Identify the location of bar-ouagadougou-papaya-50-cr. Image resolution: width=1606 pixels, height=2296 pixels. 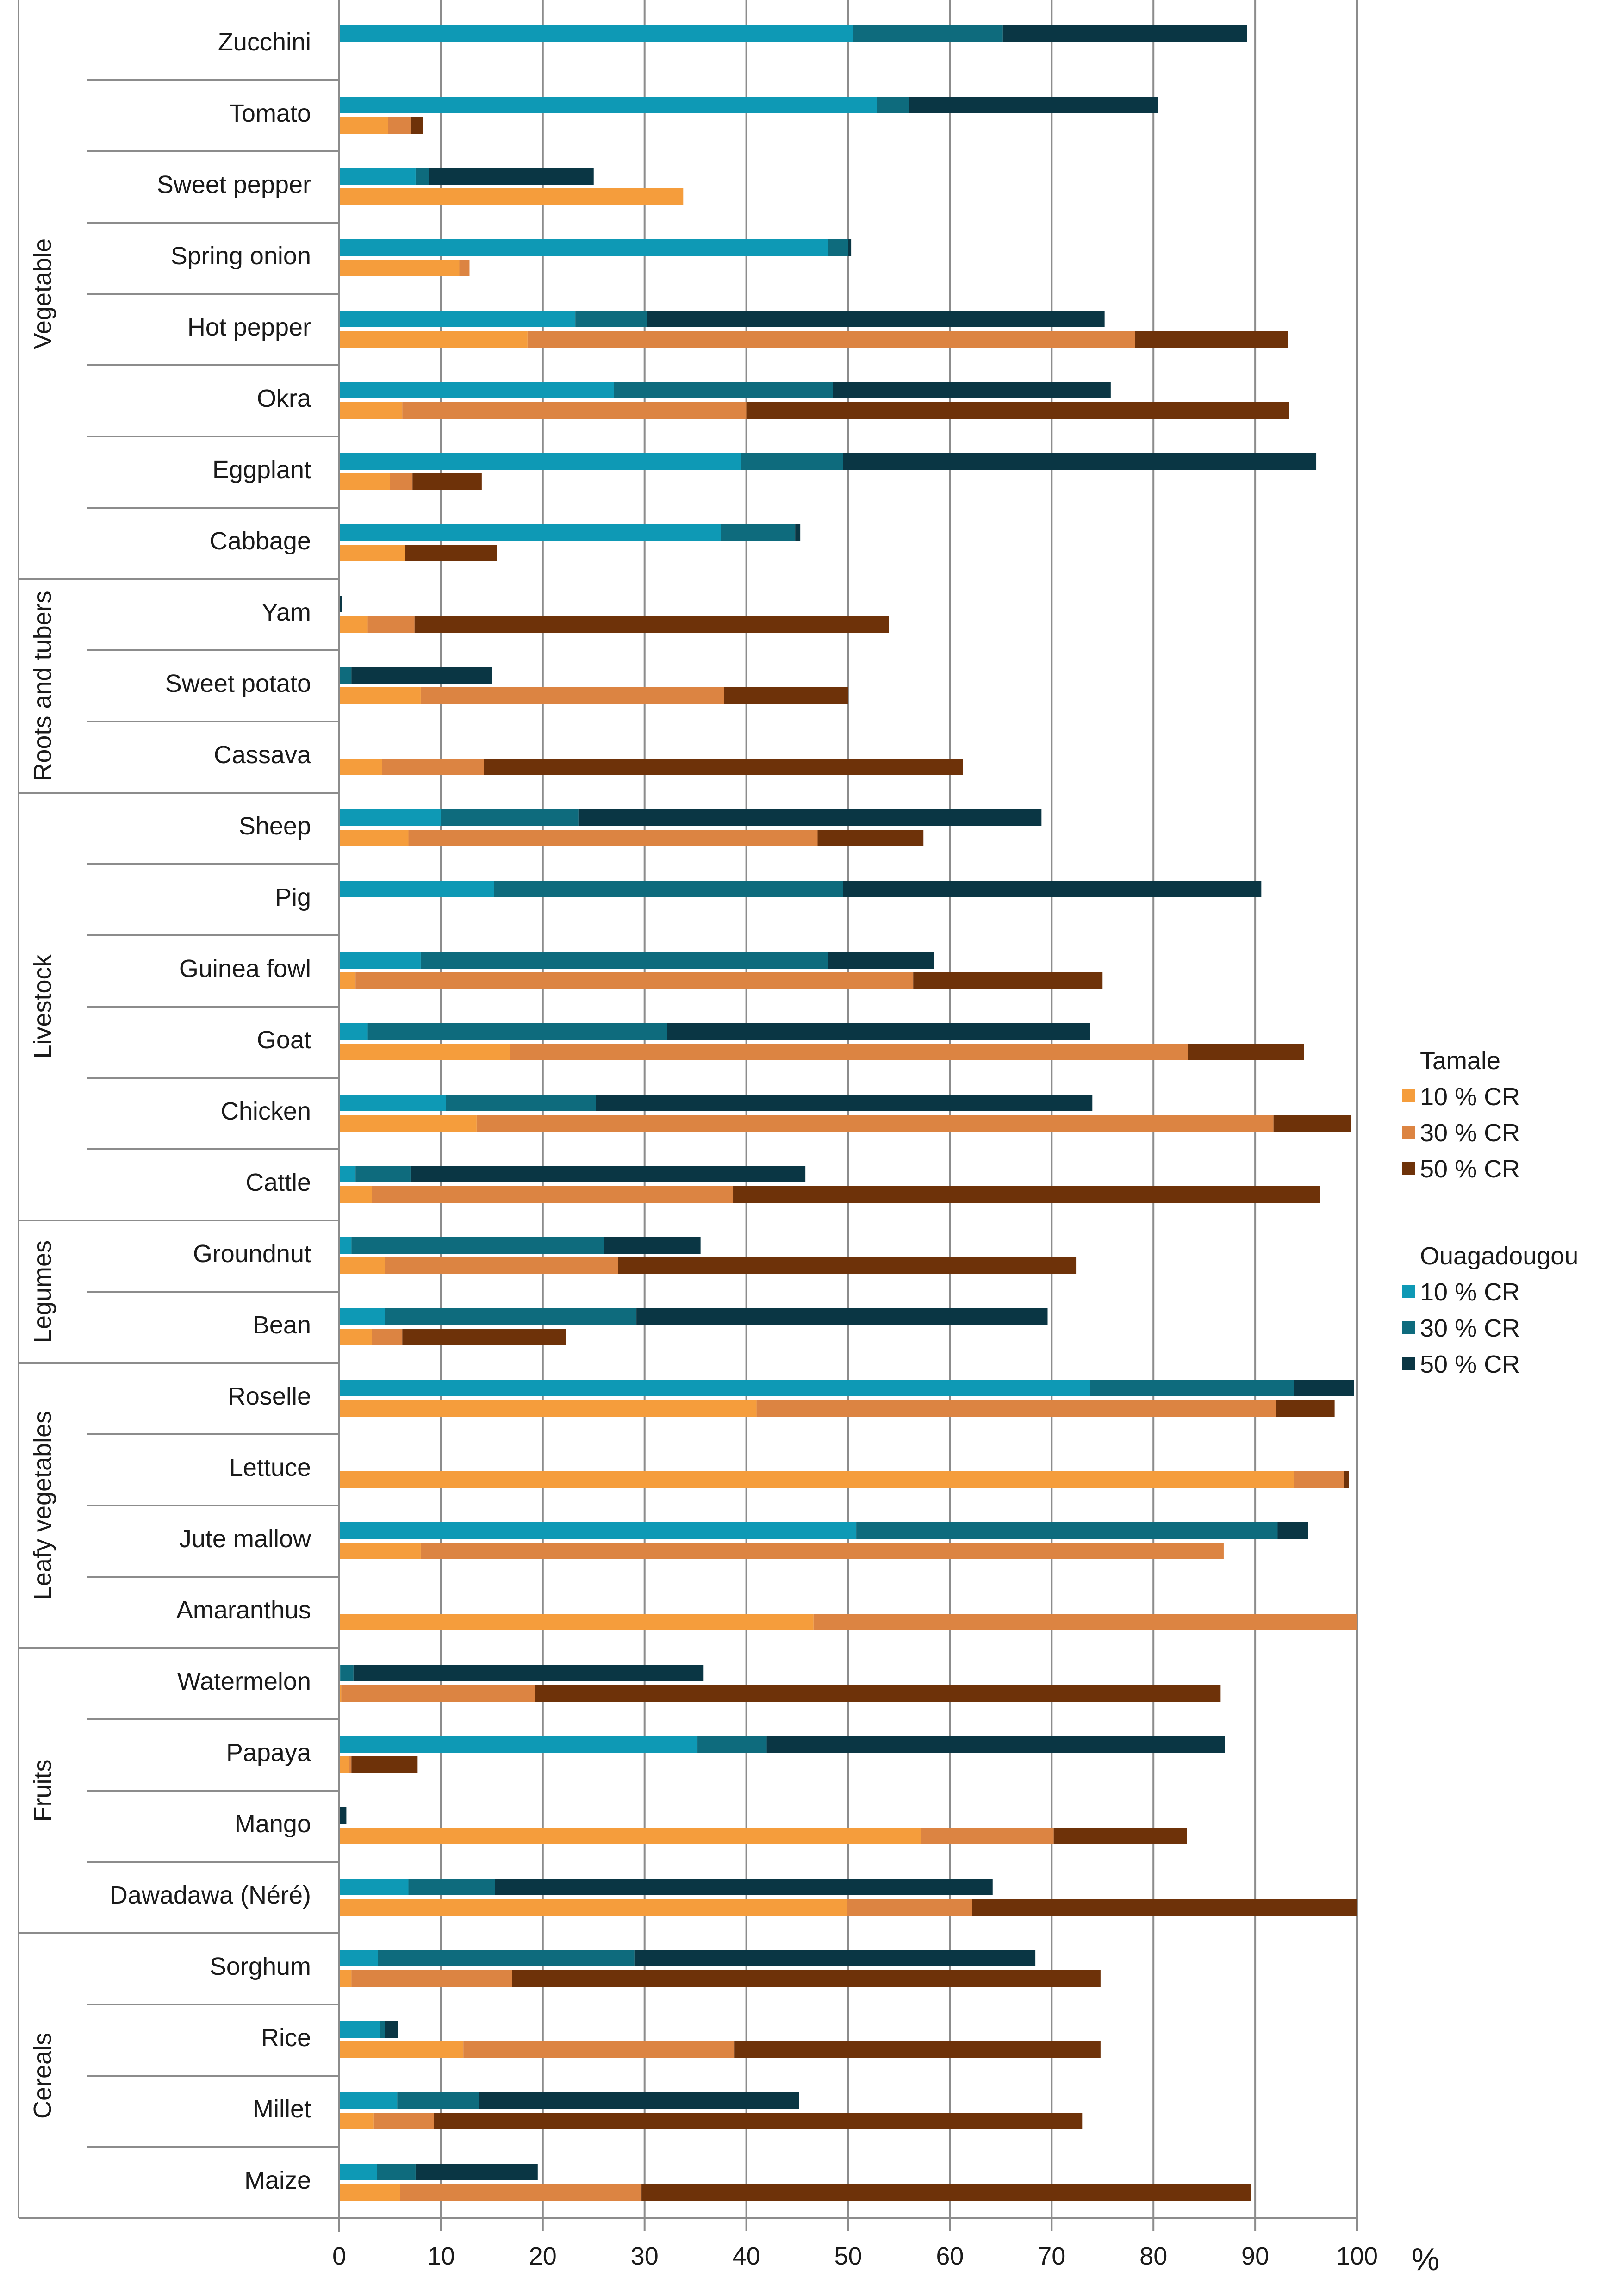
(996, 1744).